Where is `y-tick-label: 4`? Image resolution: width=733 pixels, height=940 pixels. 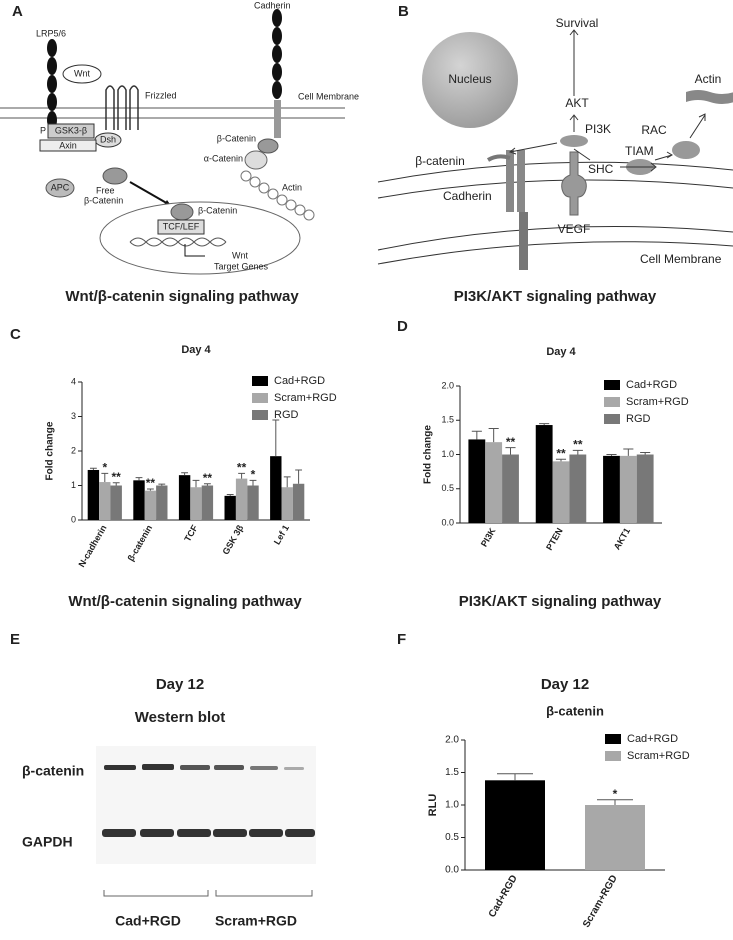 y-tick-label: 4 is located at coordinates (73, 381).